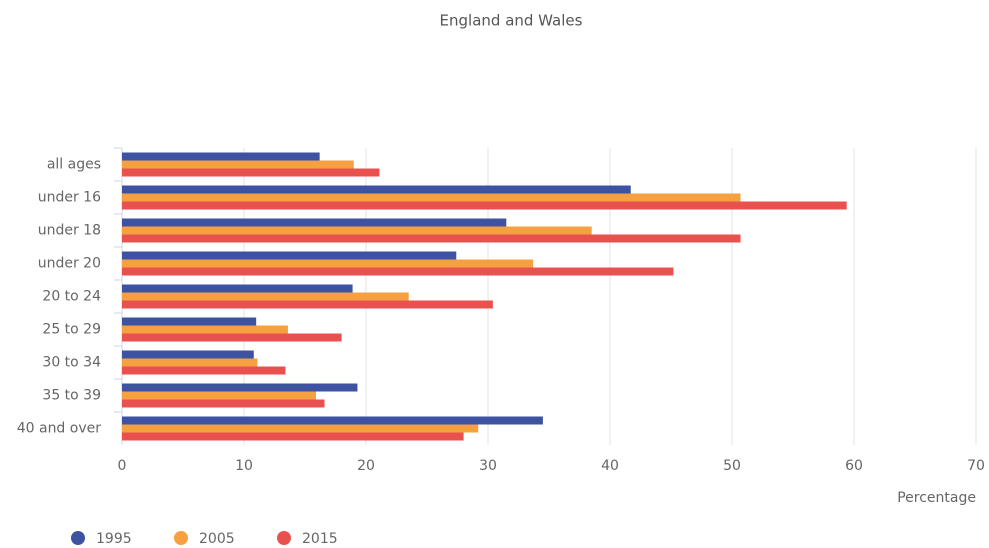 Image resolution: width=989 pixels, height=548 pixels. What do you see at coordinates (732, 466) in the screenshot?
I see `x-tick-label: 50` at bounding box center [732, 466].